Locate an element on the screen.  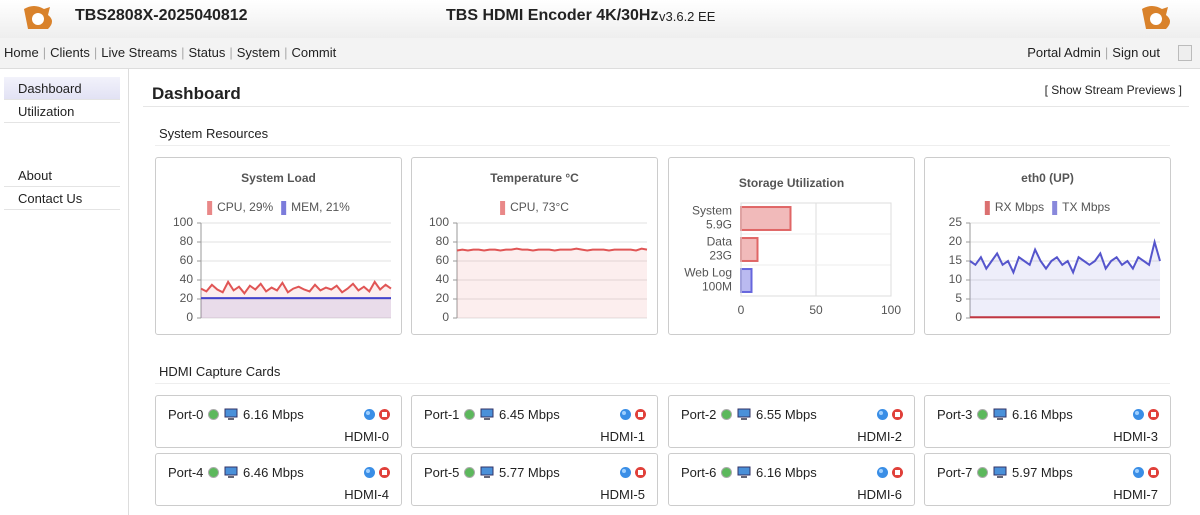
nav-link: Commit is located at coordinates (314, 52).